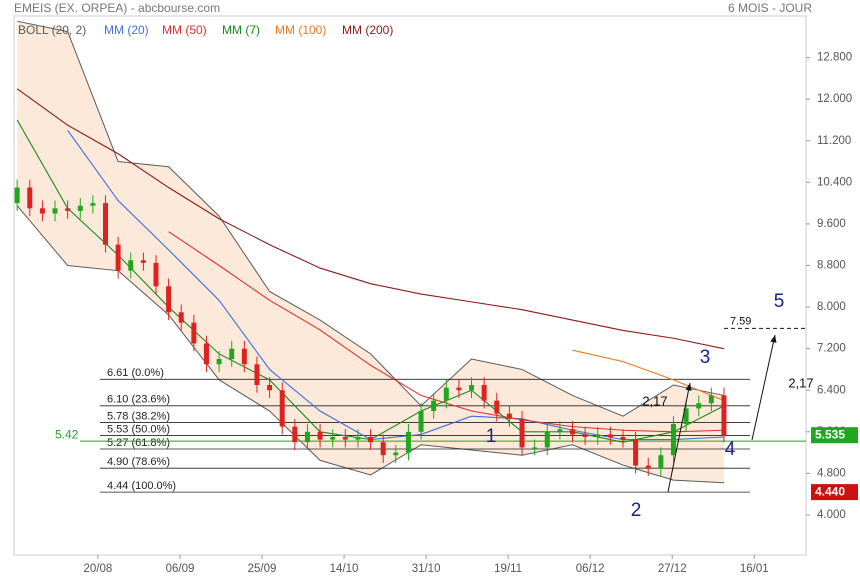  I want to click on support-label: 5.42, so click(67, 434).